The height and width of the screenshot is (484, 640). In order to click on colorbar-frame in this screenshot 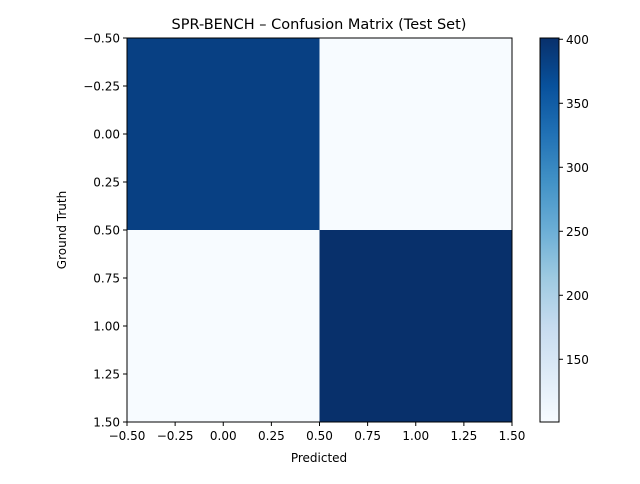, I will do `click(549, 230)`.